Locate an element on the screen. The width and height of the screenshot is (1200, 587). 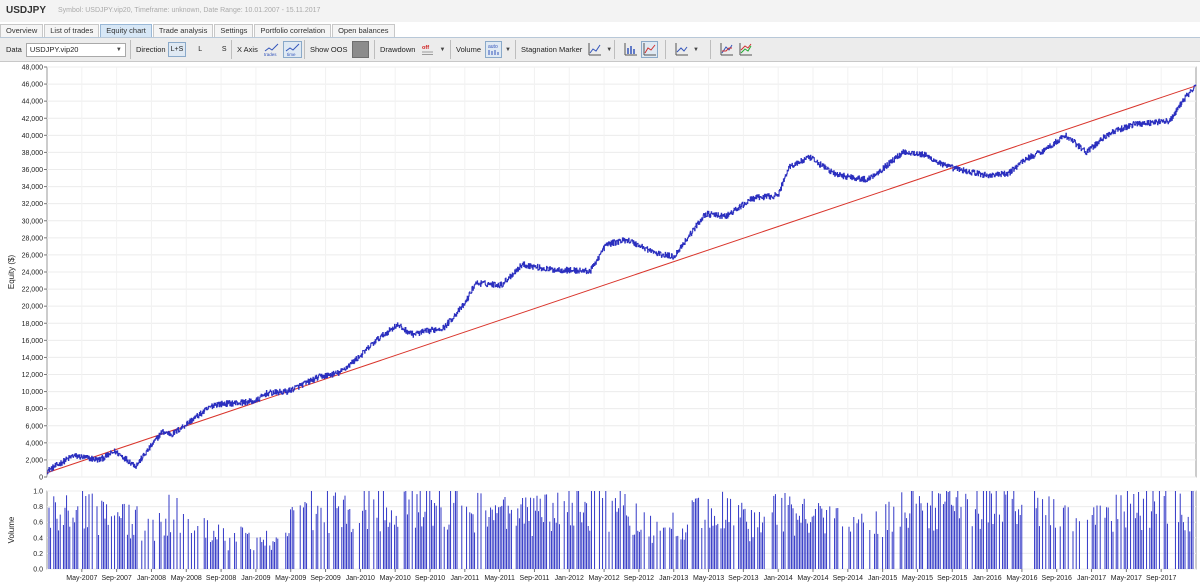
trades-axis-icon: trades is located at coordinates (271, 50).